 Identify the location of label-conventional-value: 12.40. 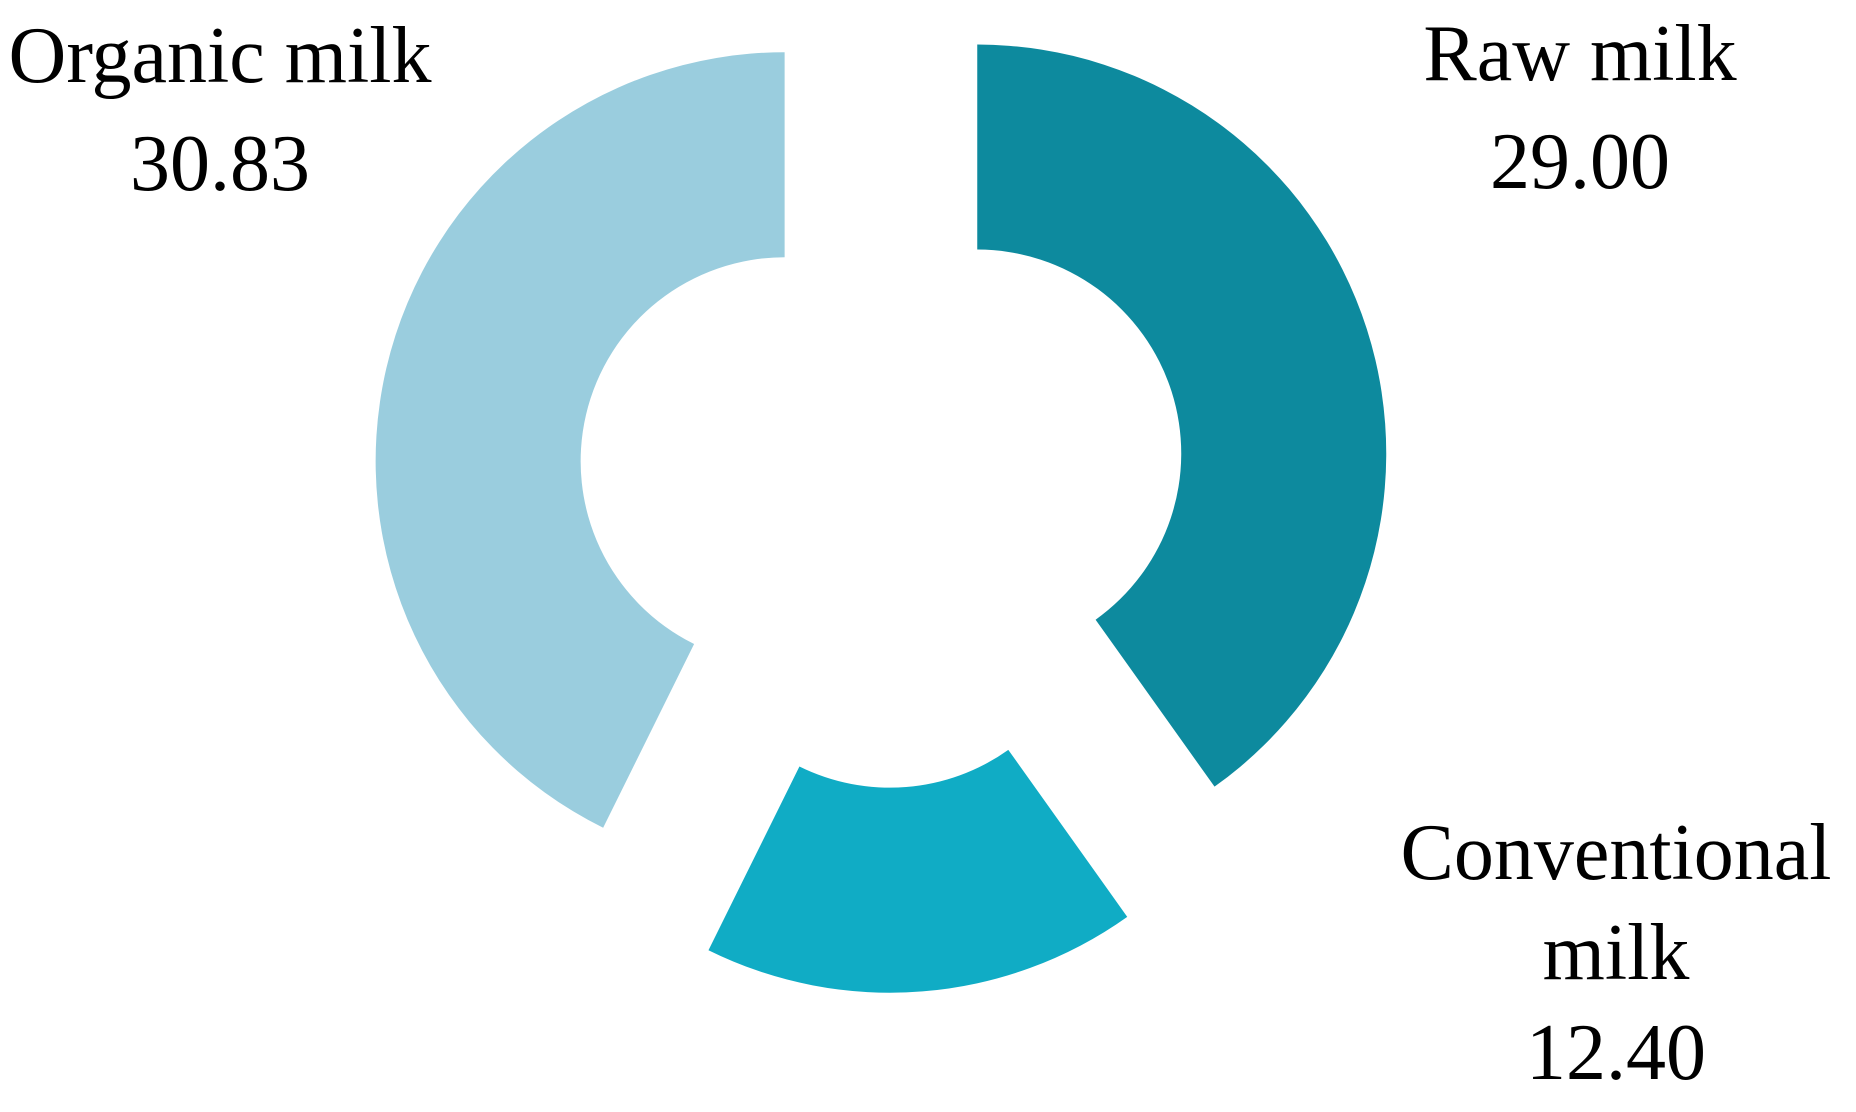
(1616, 1053).